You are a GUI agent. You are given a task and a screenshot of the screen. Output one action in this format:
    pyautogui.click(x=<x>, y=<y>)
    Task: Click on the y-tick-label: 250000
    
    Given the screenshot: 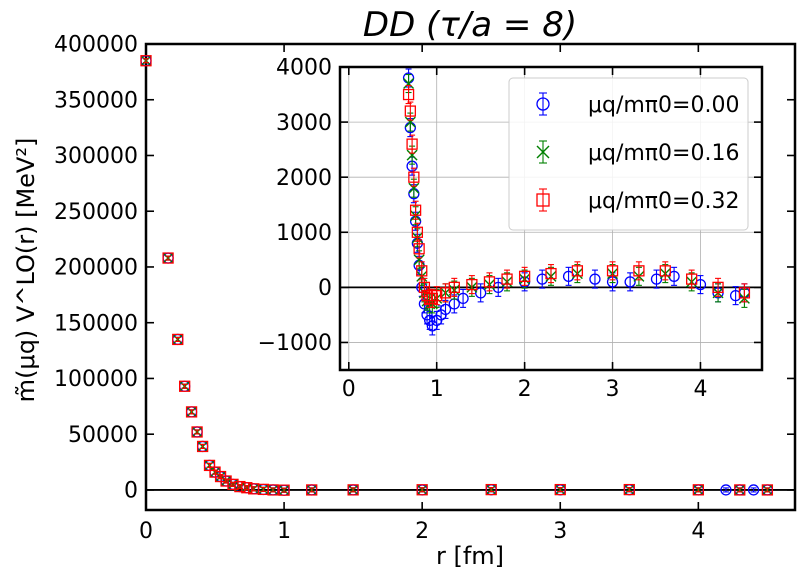 What is the action you would take?
    pyautogui.click(x=96, y=212)
    